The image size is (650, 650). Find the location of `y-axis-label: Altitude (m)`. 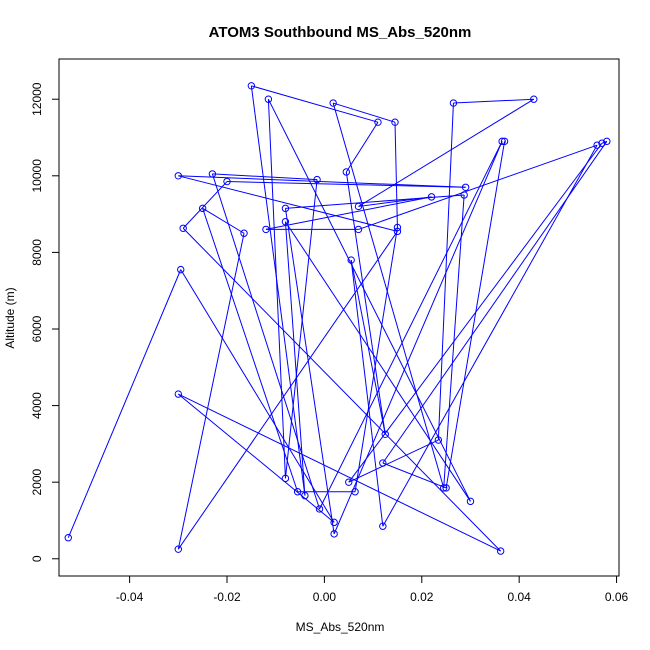

y-axis-label: Altitude (m) is located at coordinates (10, 317).